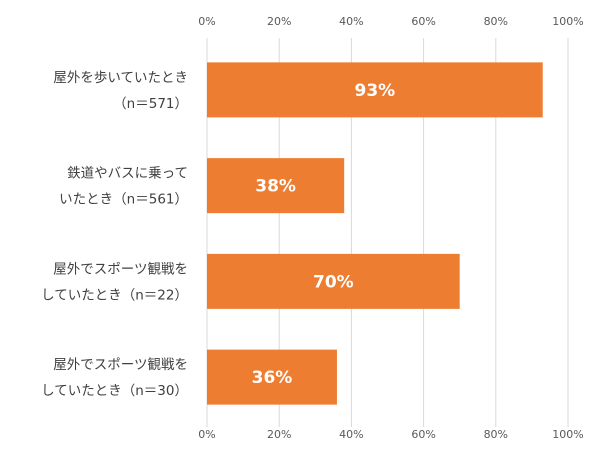 This screenshot has height=450, width=600. I want to click on x-tick-label-bottom: 0%, so click(206, 434).